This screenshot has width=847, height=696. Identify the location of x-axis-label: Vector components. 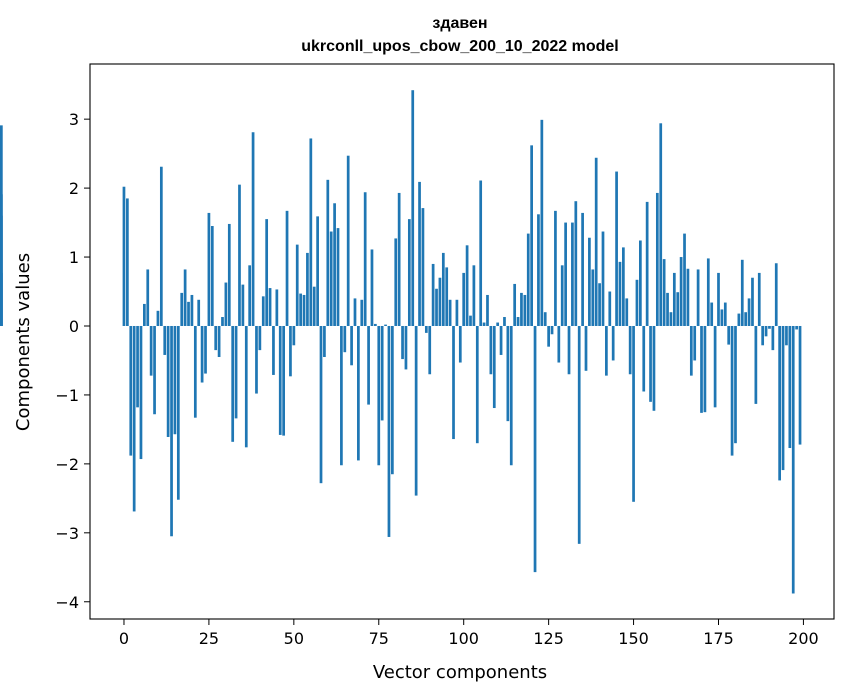
(460, 672).